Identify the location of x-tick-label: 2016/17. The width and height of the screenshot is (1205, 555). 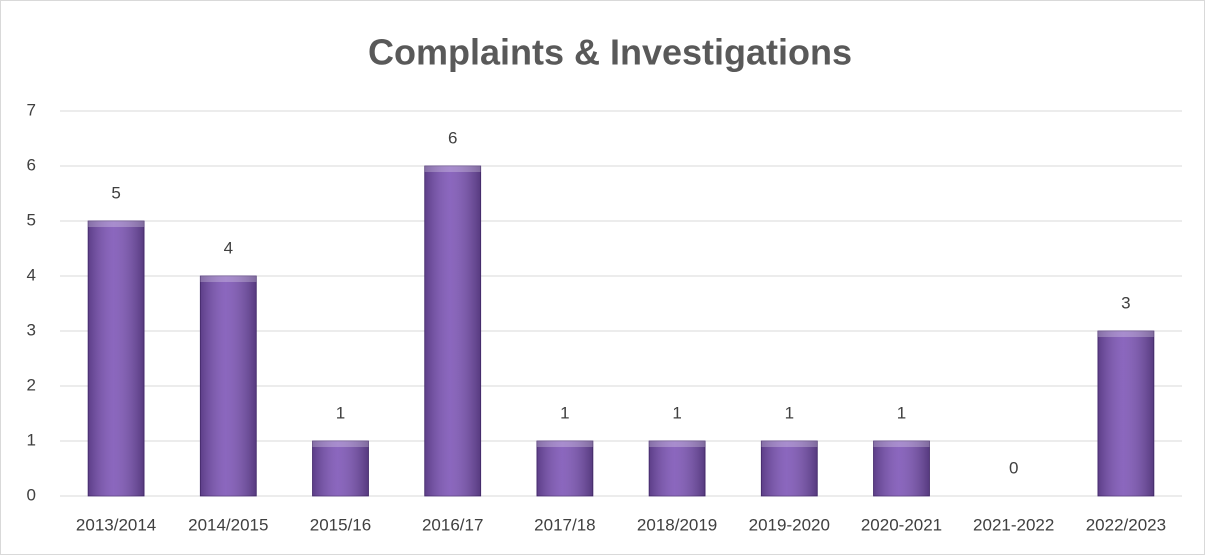
(452, 524).